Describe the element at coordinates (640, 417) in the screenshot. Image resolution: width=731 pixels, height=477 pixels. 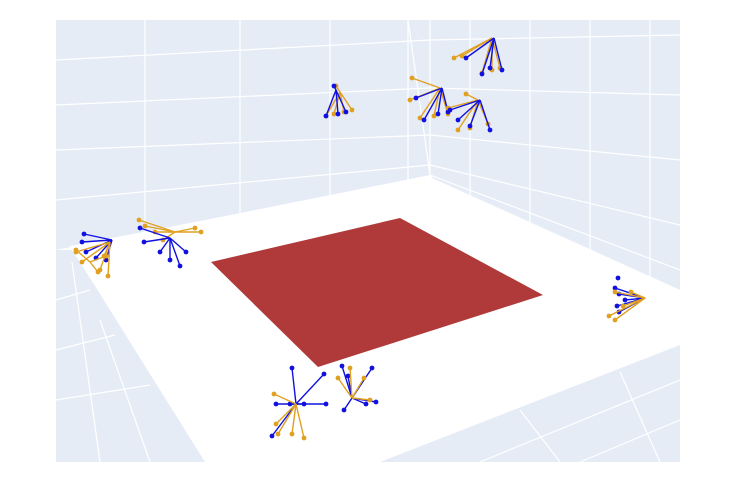
I see `grid-line-v` at that location.